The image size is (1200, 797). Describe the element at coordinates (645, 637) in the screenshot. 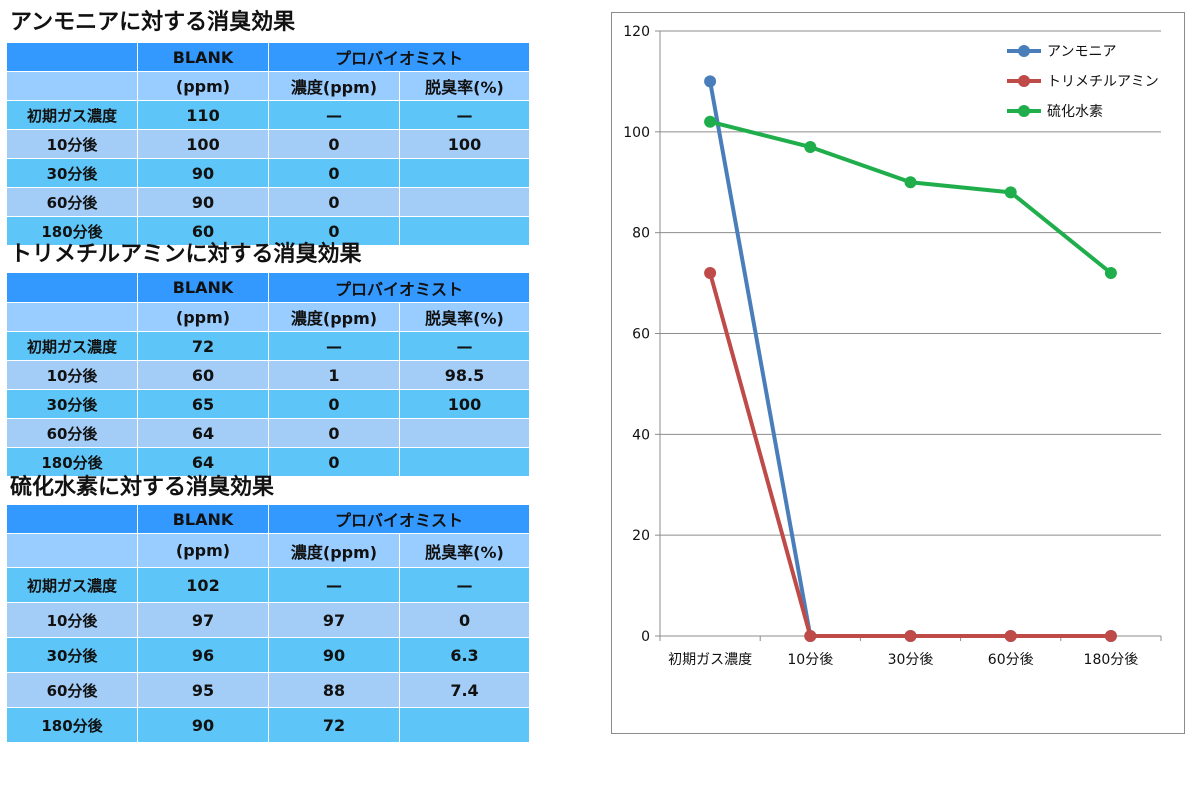

I see `y-tick-label: 0` at that location.